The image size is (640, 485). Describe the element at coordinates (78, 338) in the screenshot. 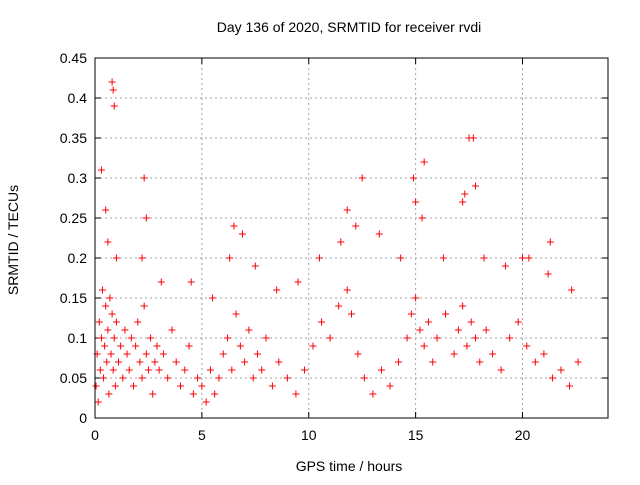

I see `y-tick-label: 0.1` at that location.